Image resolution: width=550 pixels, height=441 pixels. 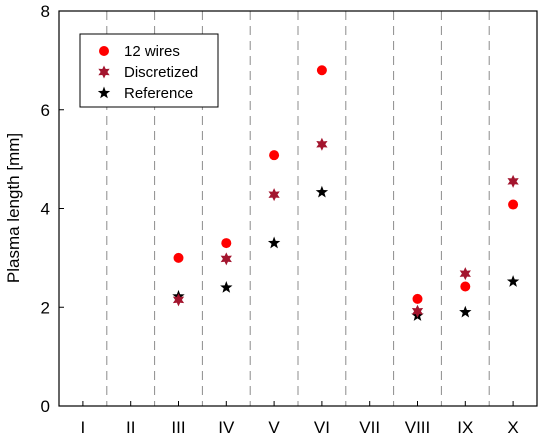 What do you see at coordinates (369, 427) in the screenshot?
I see `x-tick-label: VII` at bounding box center [369, 427].